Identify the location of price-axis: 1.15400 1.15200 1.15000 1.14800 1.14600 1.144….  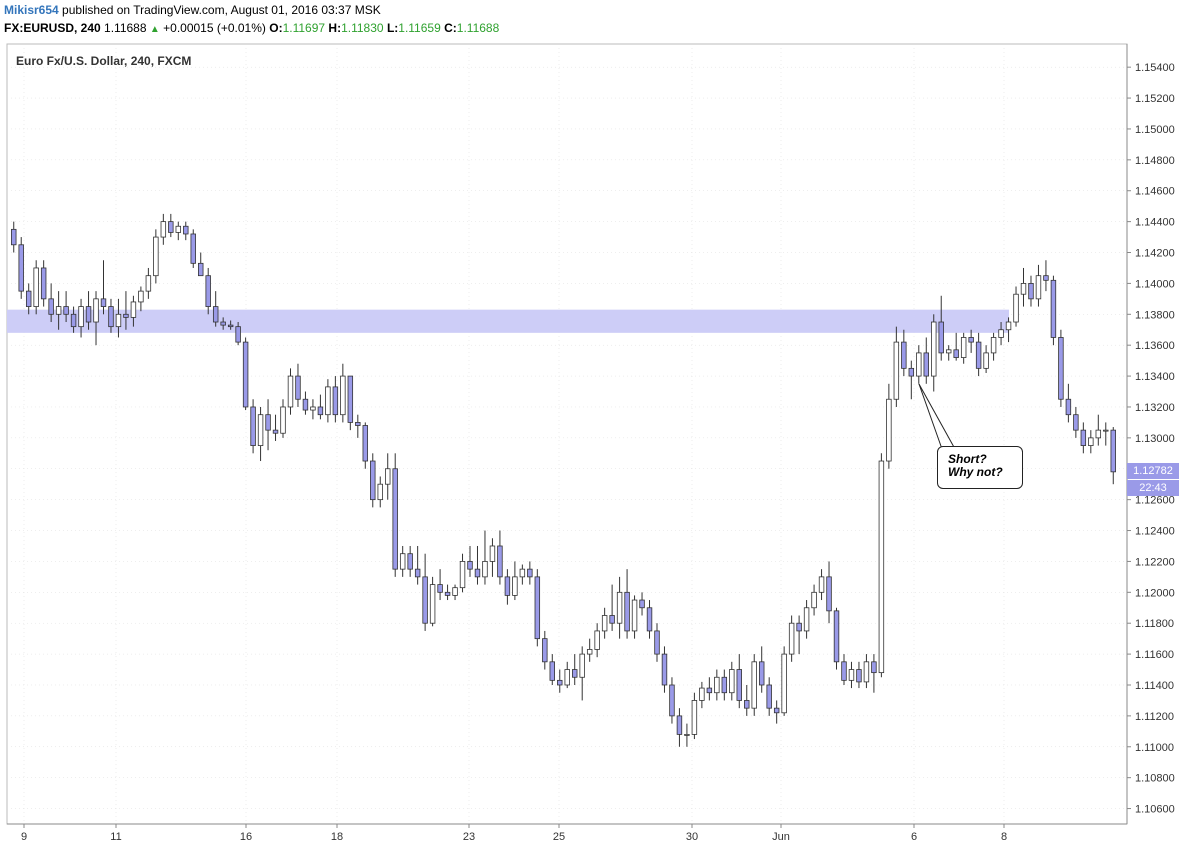
(1150, 434).